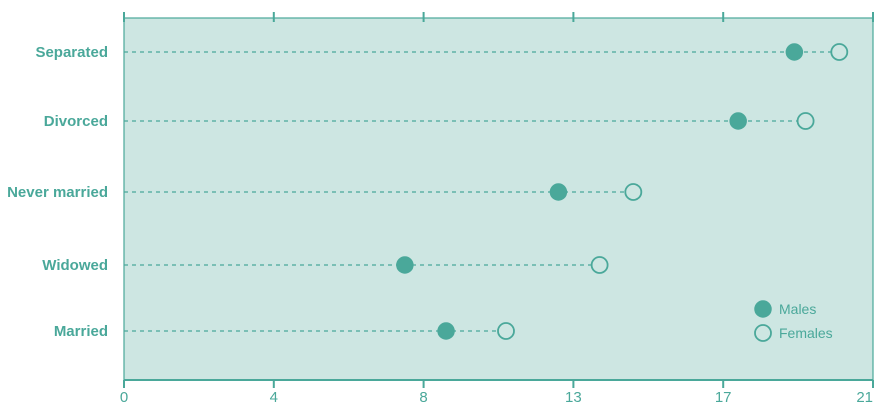  I want to click on x-tick-label: 21, so click(864, 397).